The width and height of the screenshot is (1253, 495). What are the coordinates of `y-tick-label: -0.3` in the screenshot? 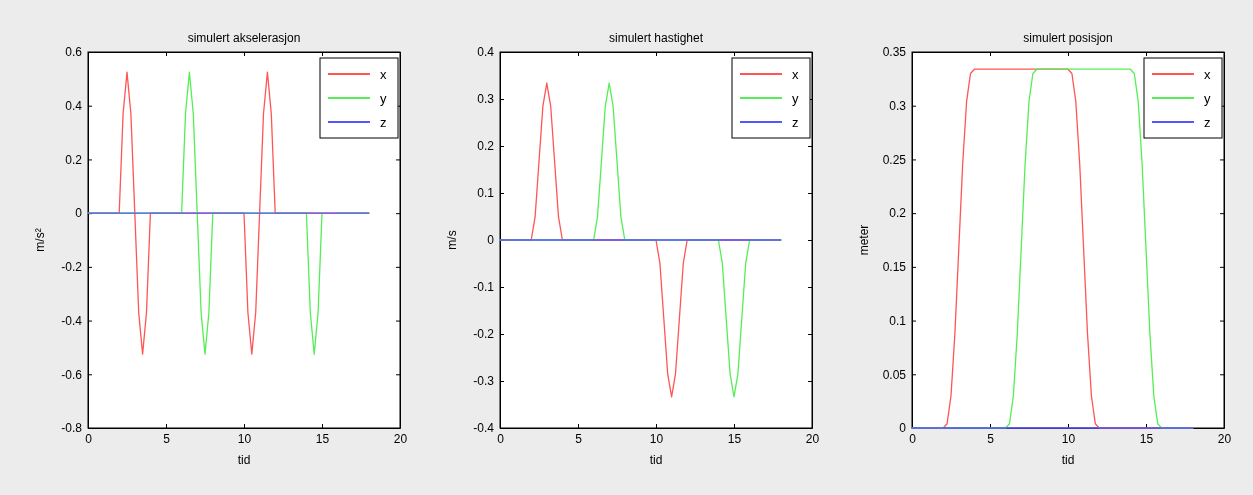 It's located at (484, 381).